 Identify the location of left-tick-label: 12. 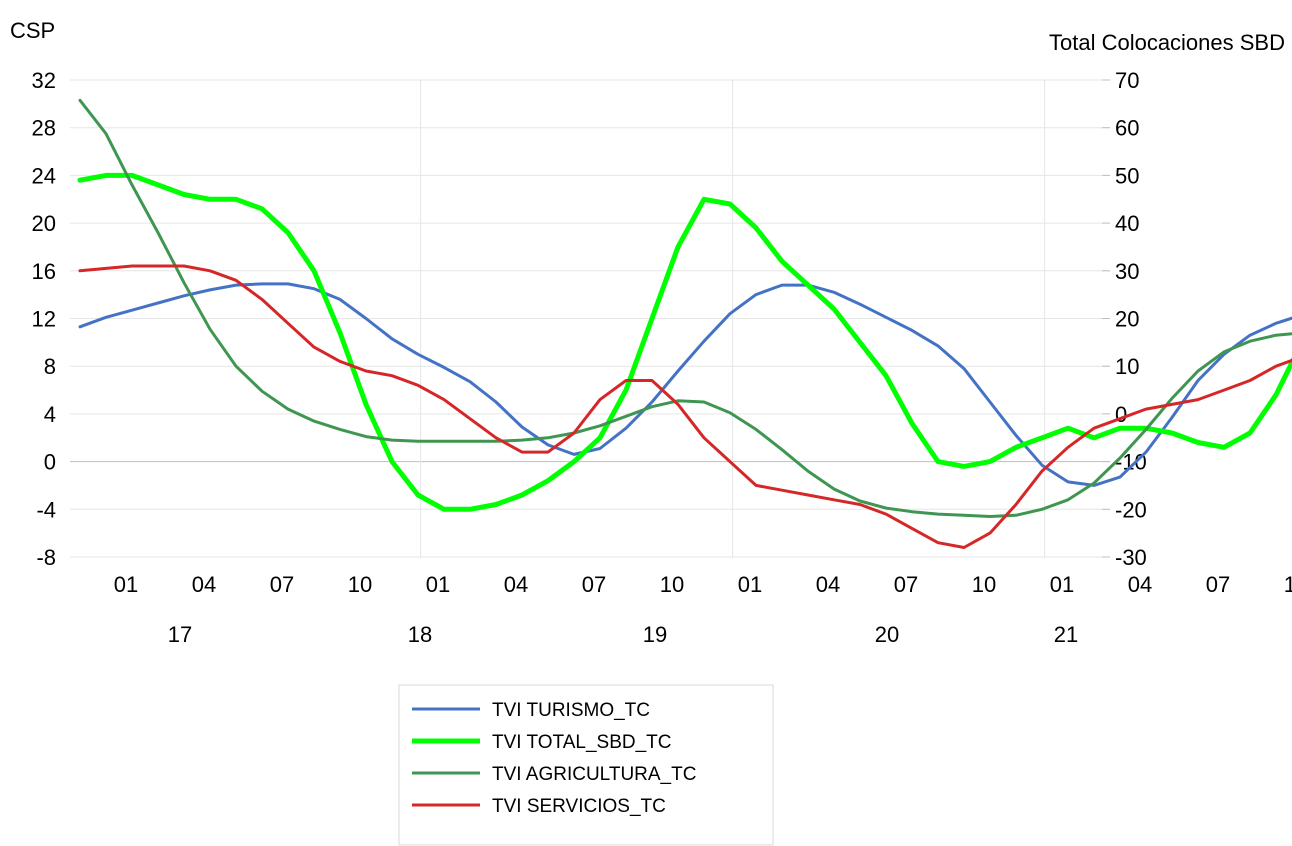
(44, 319).